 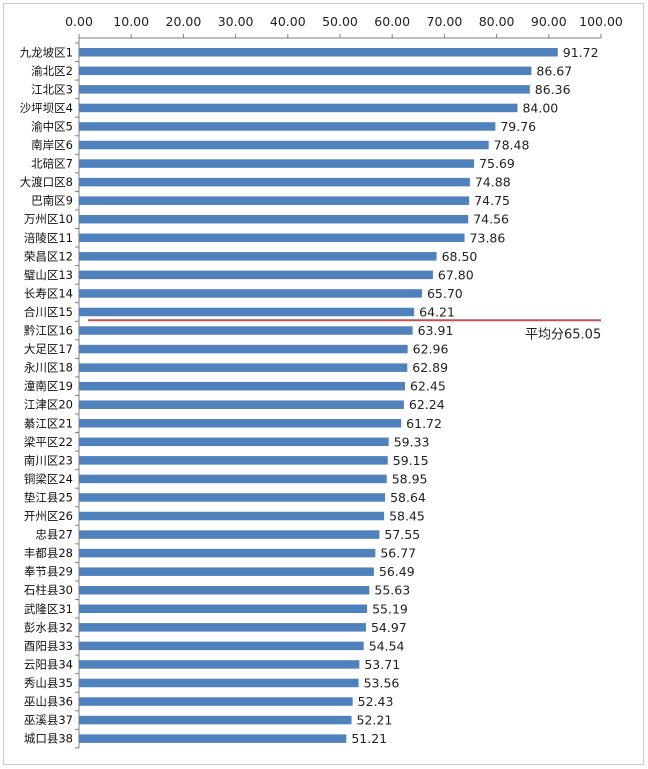 What do you see at coordinates (46, 182) in the screenshot?
I see `category-label: 大渡口区8` at bounding box center [46, 182].